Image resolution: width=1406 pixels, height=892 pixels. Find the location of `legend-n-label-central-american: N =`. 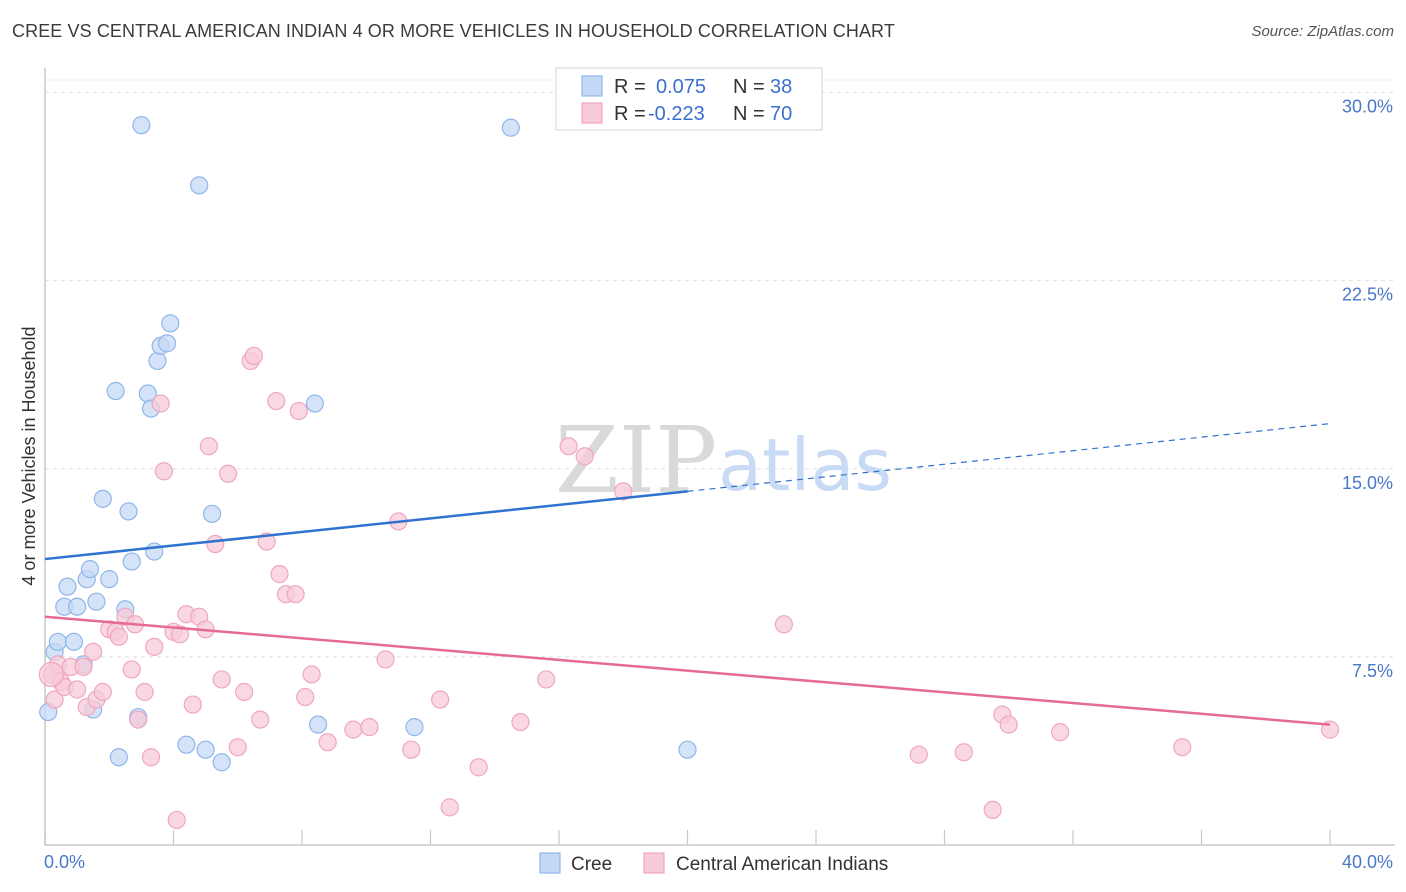

legend-n-label-central-american: N = is located at coordinates (749, 114).